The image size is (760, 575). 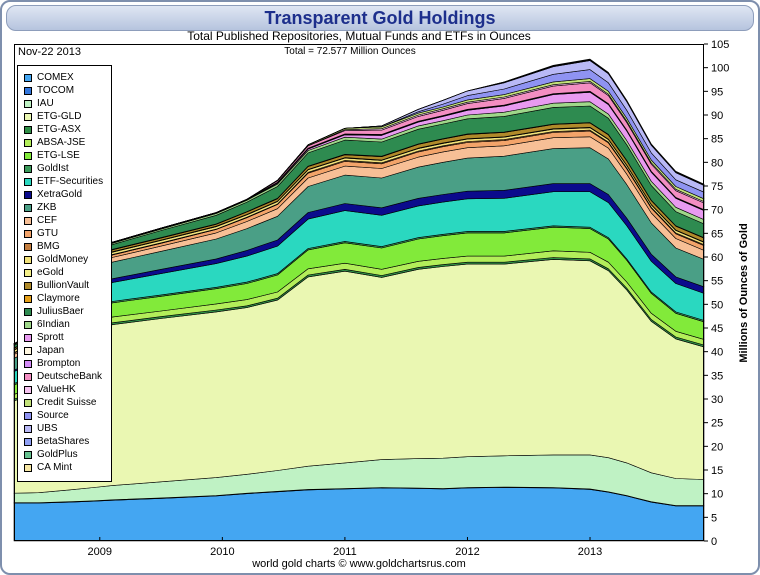 I want to click on y-tick-label: 50, so click(x=717, y=305).